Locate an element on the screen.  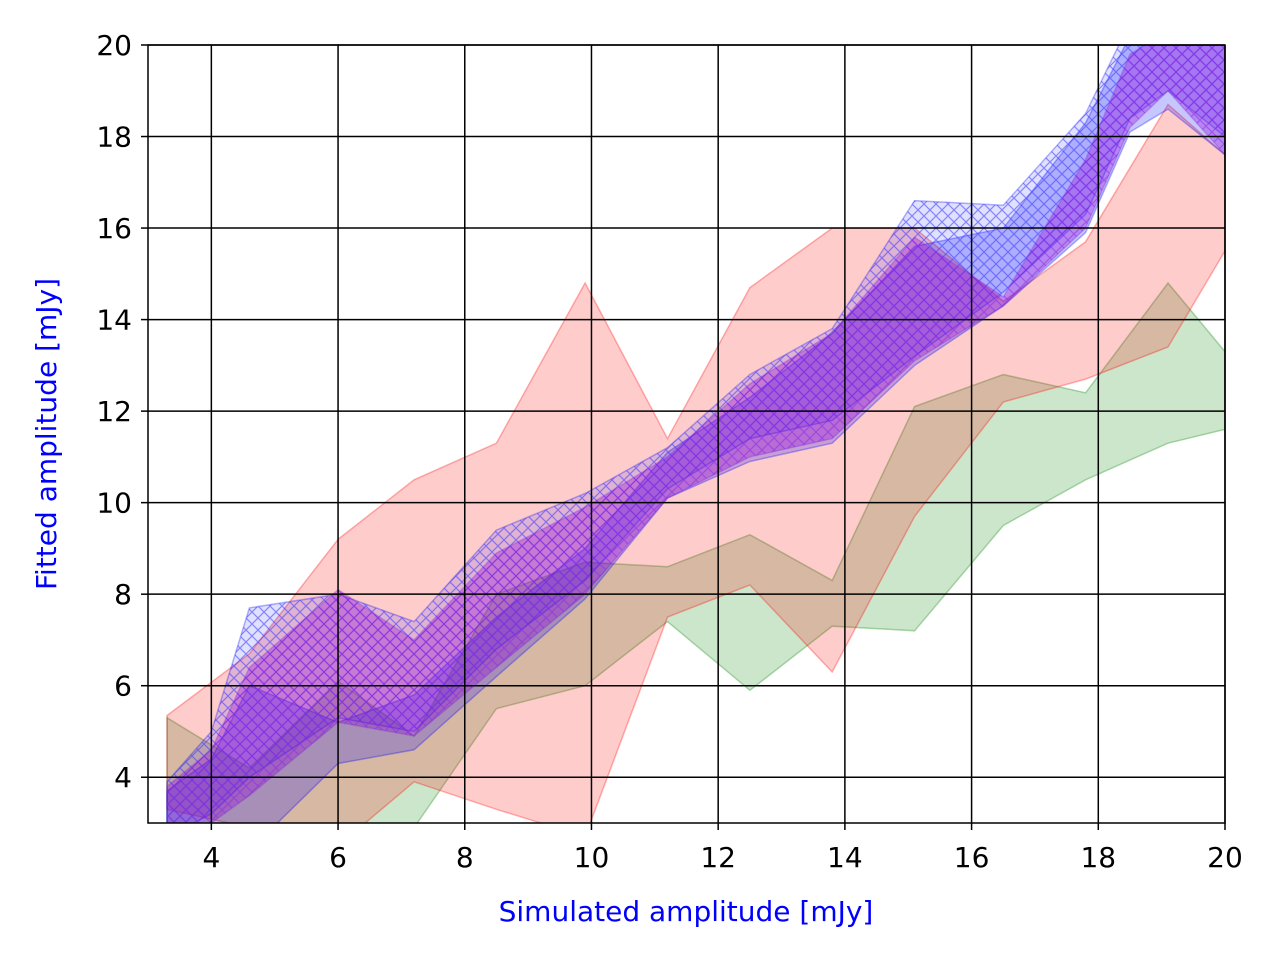
x-tick-label: 8 is located at coordinates (465, 857).